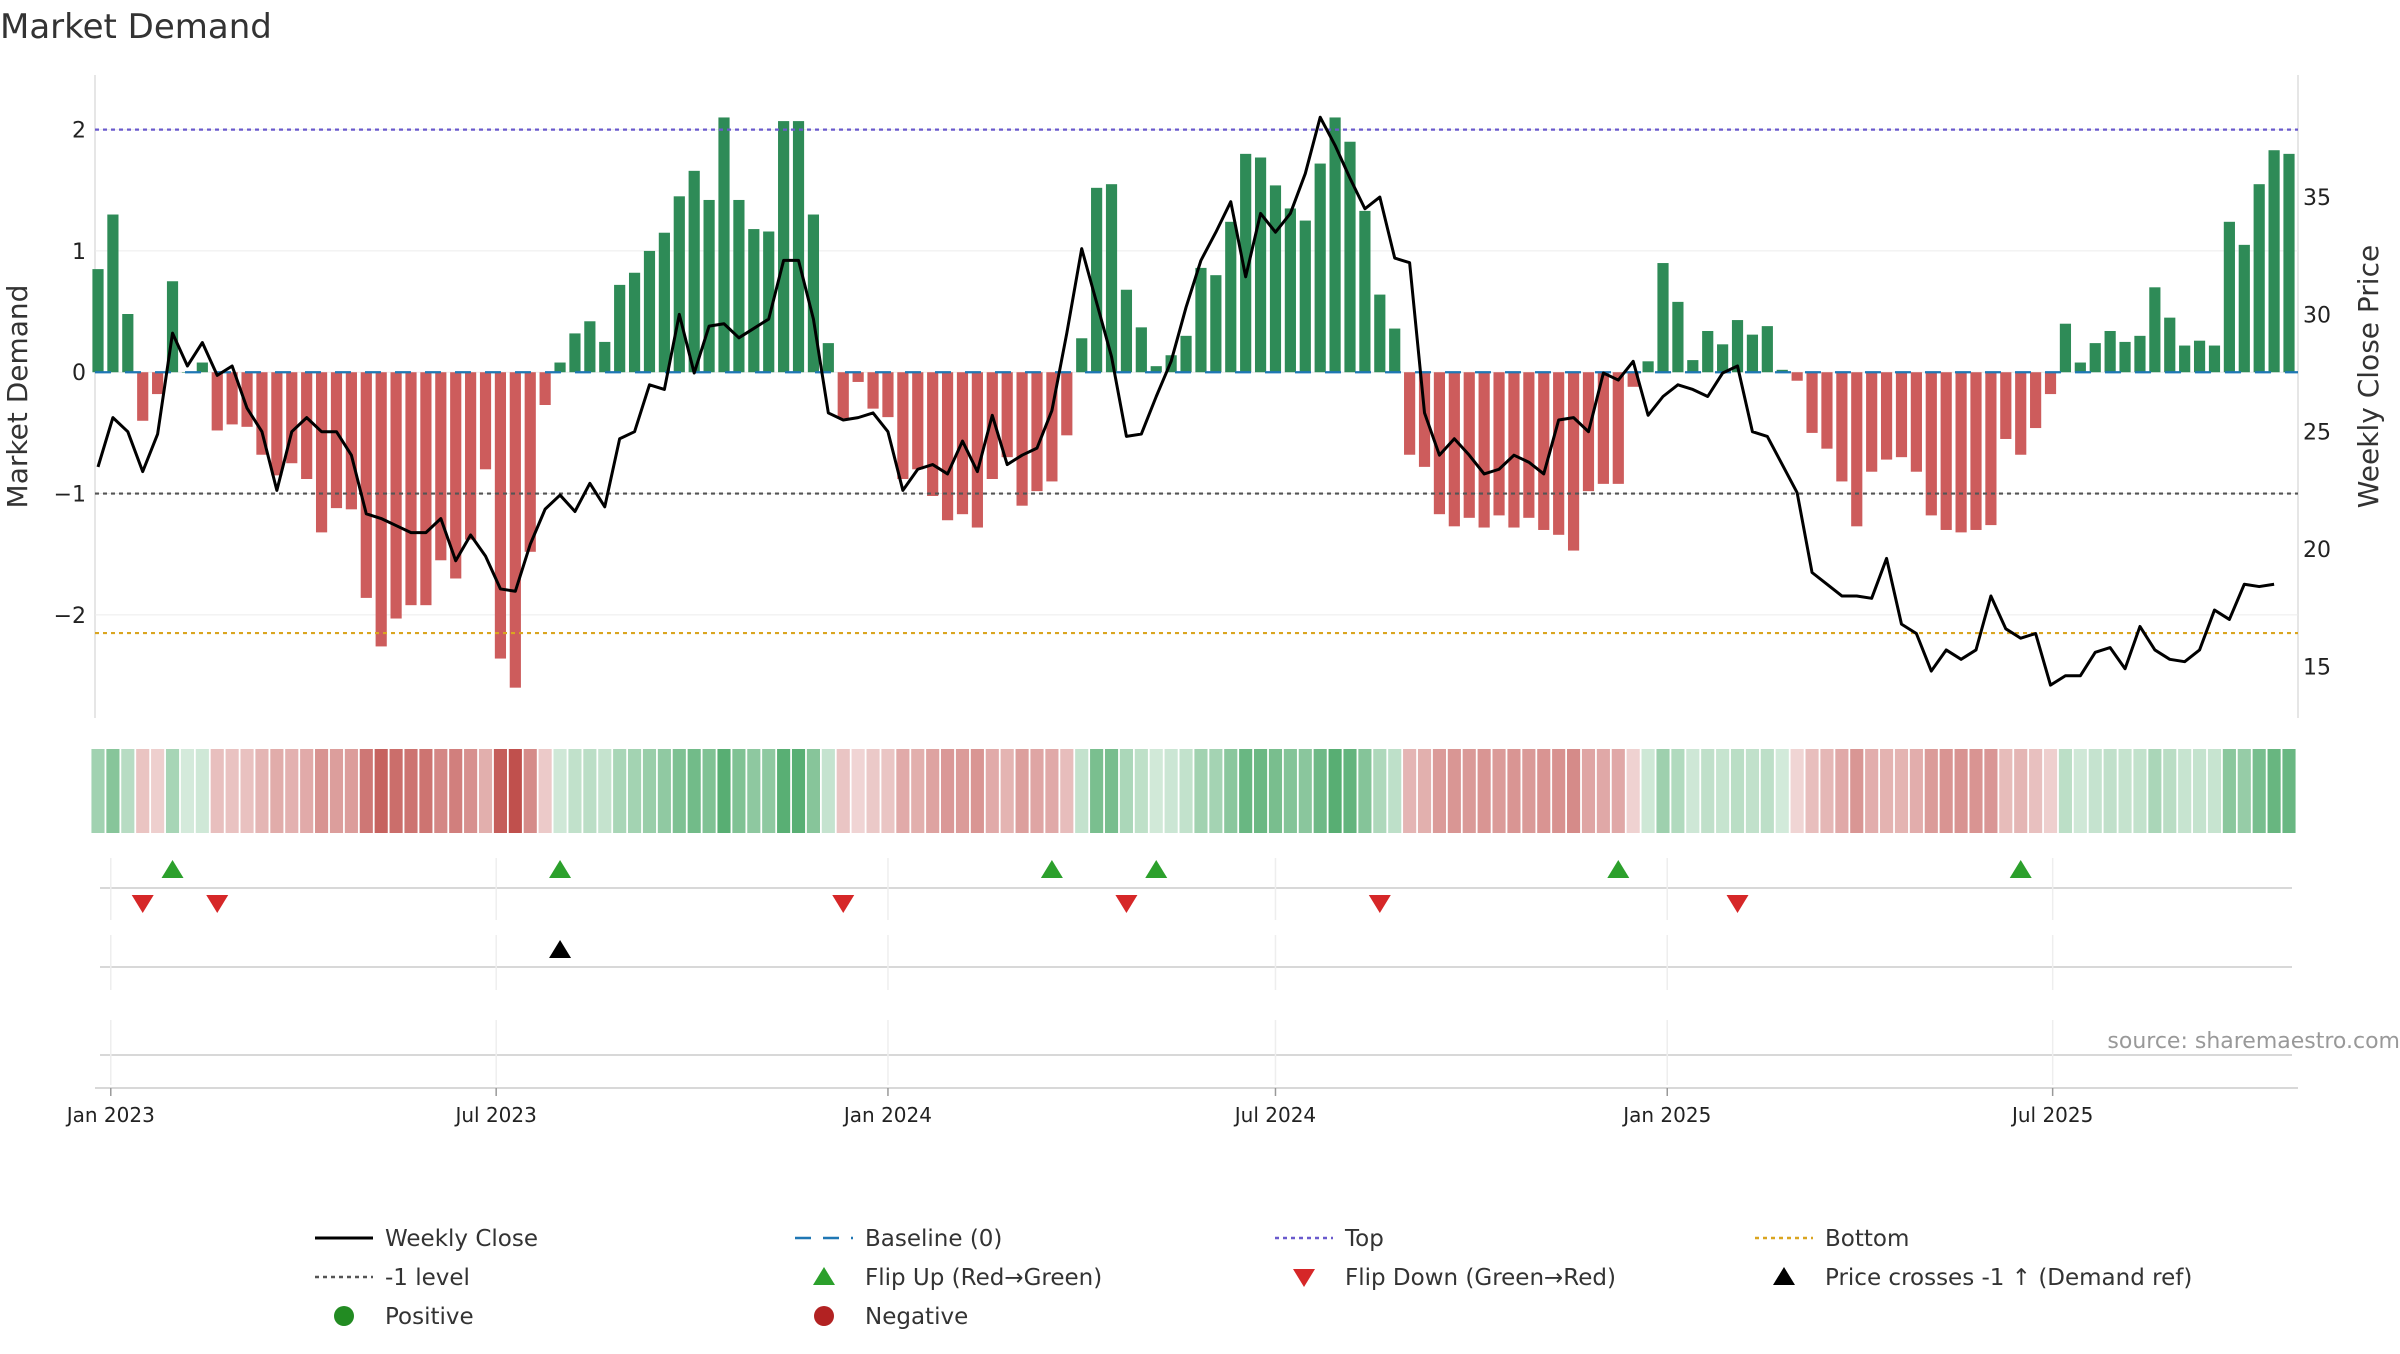 Image resolution: width=2400 pixels, height=1354 pixels. What do you see at coordinates (70, 495) in the screenshot?
I see `y-tick-label: −1` at bounding box center [70, 495].